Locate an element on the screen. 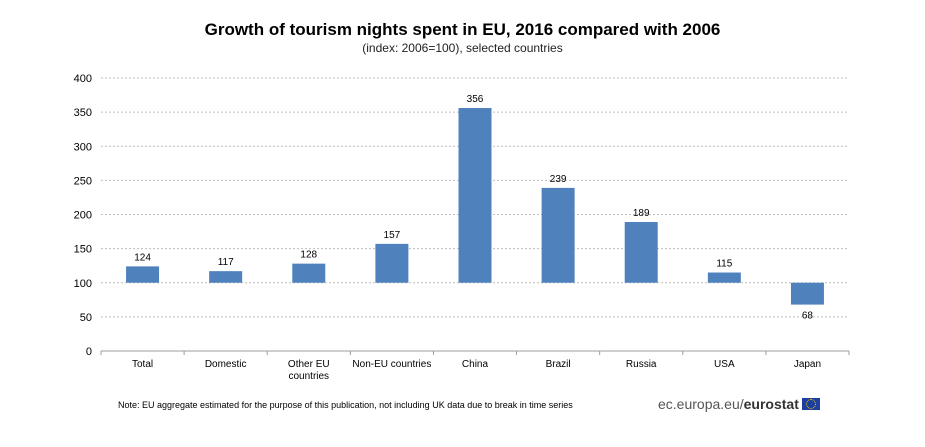 Image resolution: width=925 pixels, height=447 pixels. y-tick-label: 400 is located at coordinates (83, 79).